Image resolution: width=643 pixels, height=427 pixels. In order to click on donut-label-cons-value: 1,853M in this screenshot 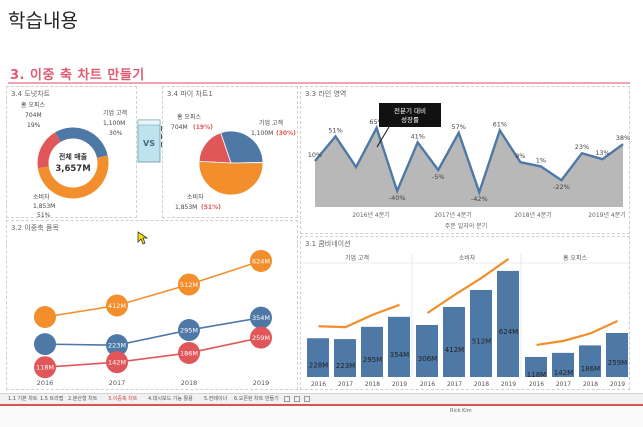, I will do `click(44, 206)`.